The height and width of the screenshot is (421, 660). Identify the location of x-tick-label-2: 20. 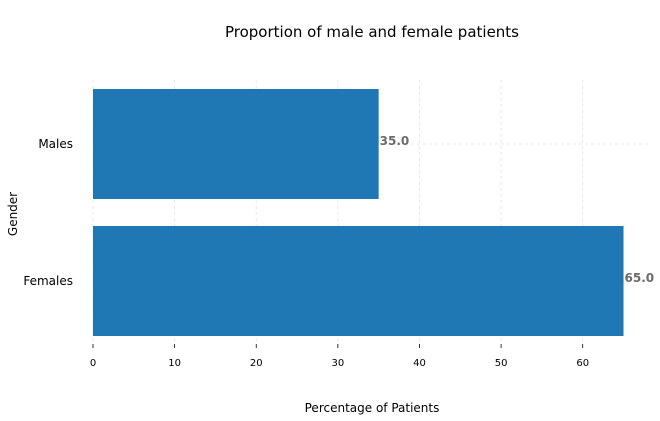
(256, 363).